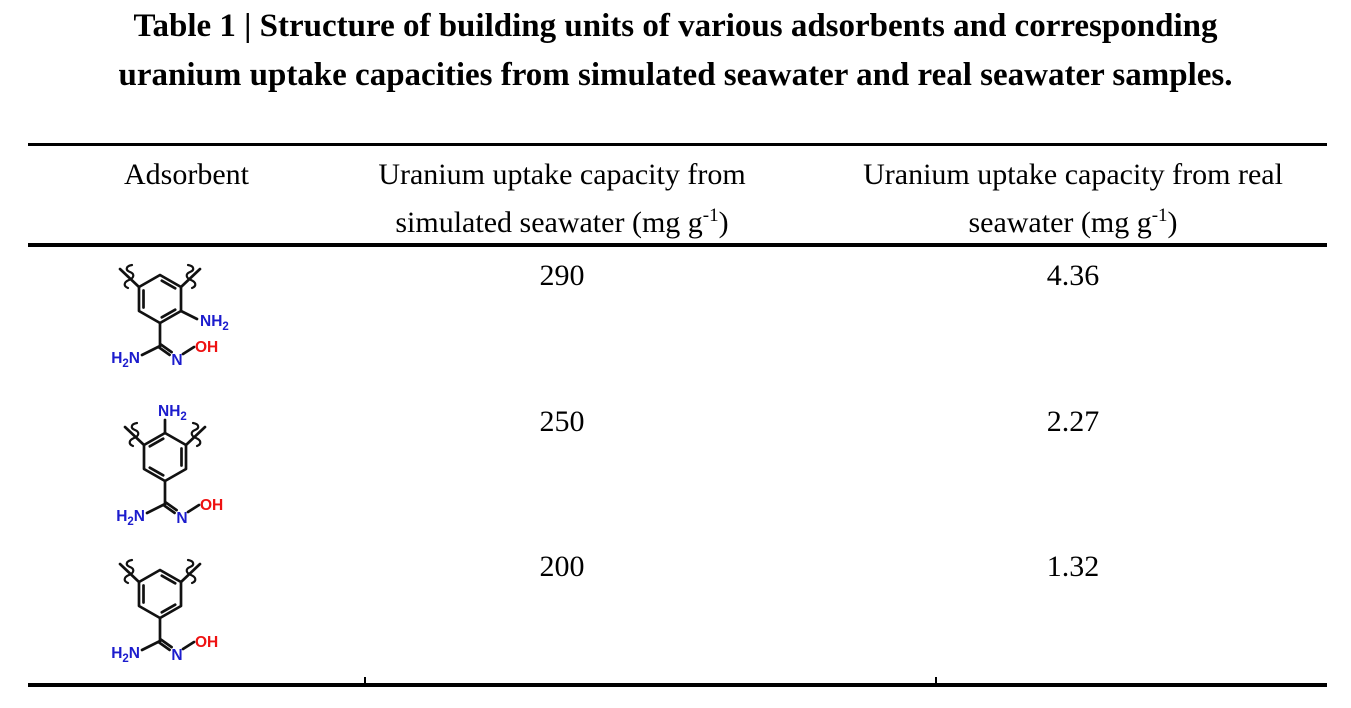 This screenshot has width=1351, height=708. What do you see at coordinates (1073, 275) in the screenshot?
I see `row1-real-value: 4.36` at bounding box center [1073, 275].